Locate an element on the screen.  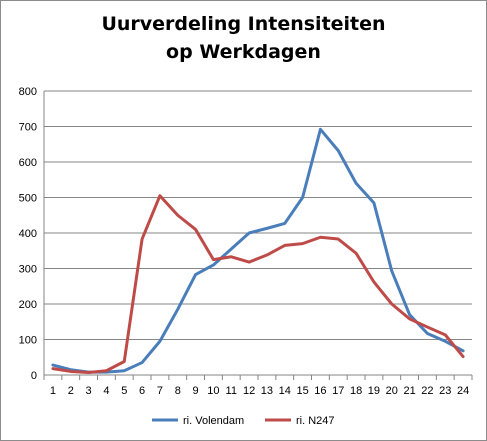
y-tick-label: 300 is located at coordinates (28, 270).